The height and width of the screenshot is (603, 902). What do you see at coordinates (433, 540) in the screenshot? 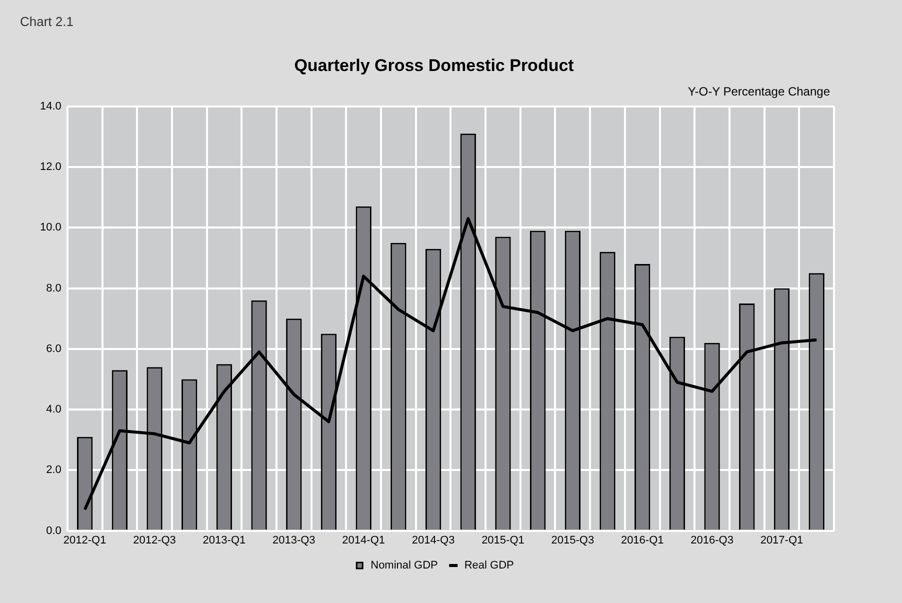
I see `x-tick-label: 2014-Q3` at bounding box center [433, 540].